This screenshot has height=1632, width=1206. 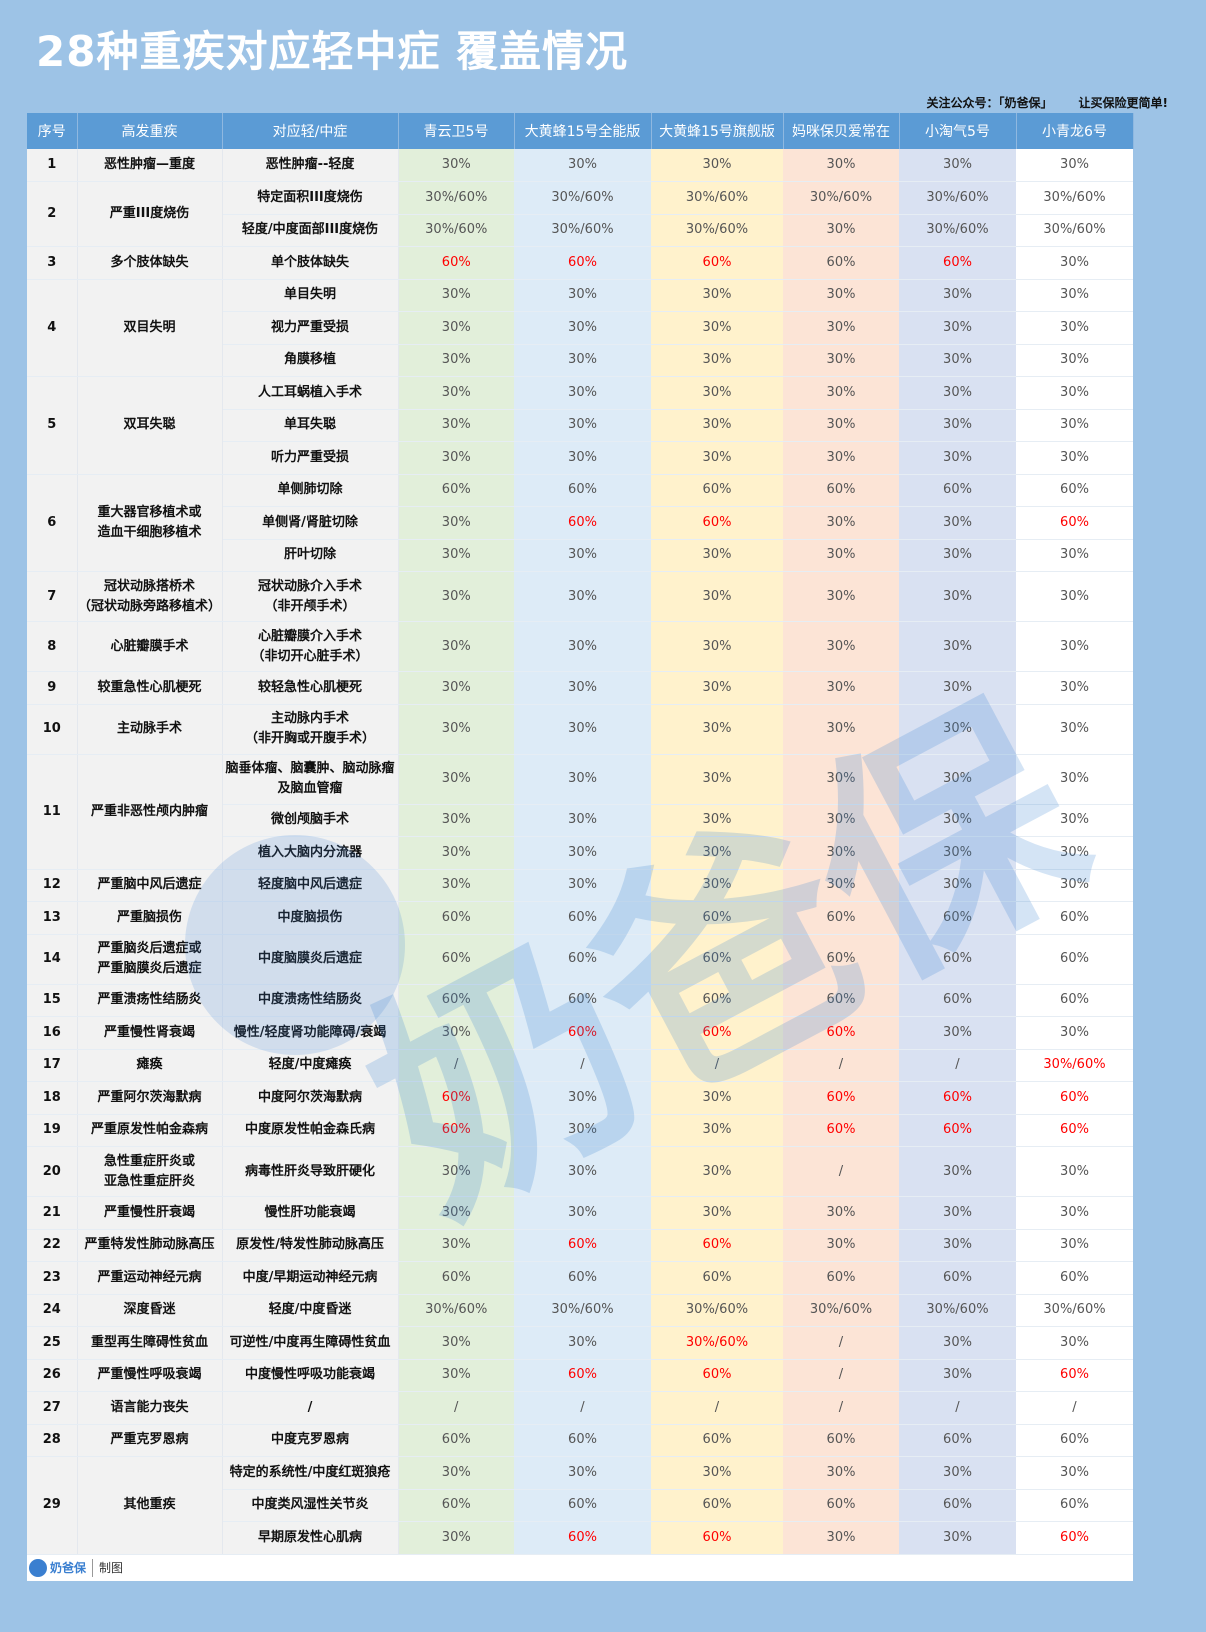 I want to click on mild-condition: 中度阿尔茨海默病, so click(x=310, y=1098).